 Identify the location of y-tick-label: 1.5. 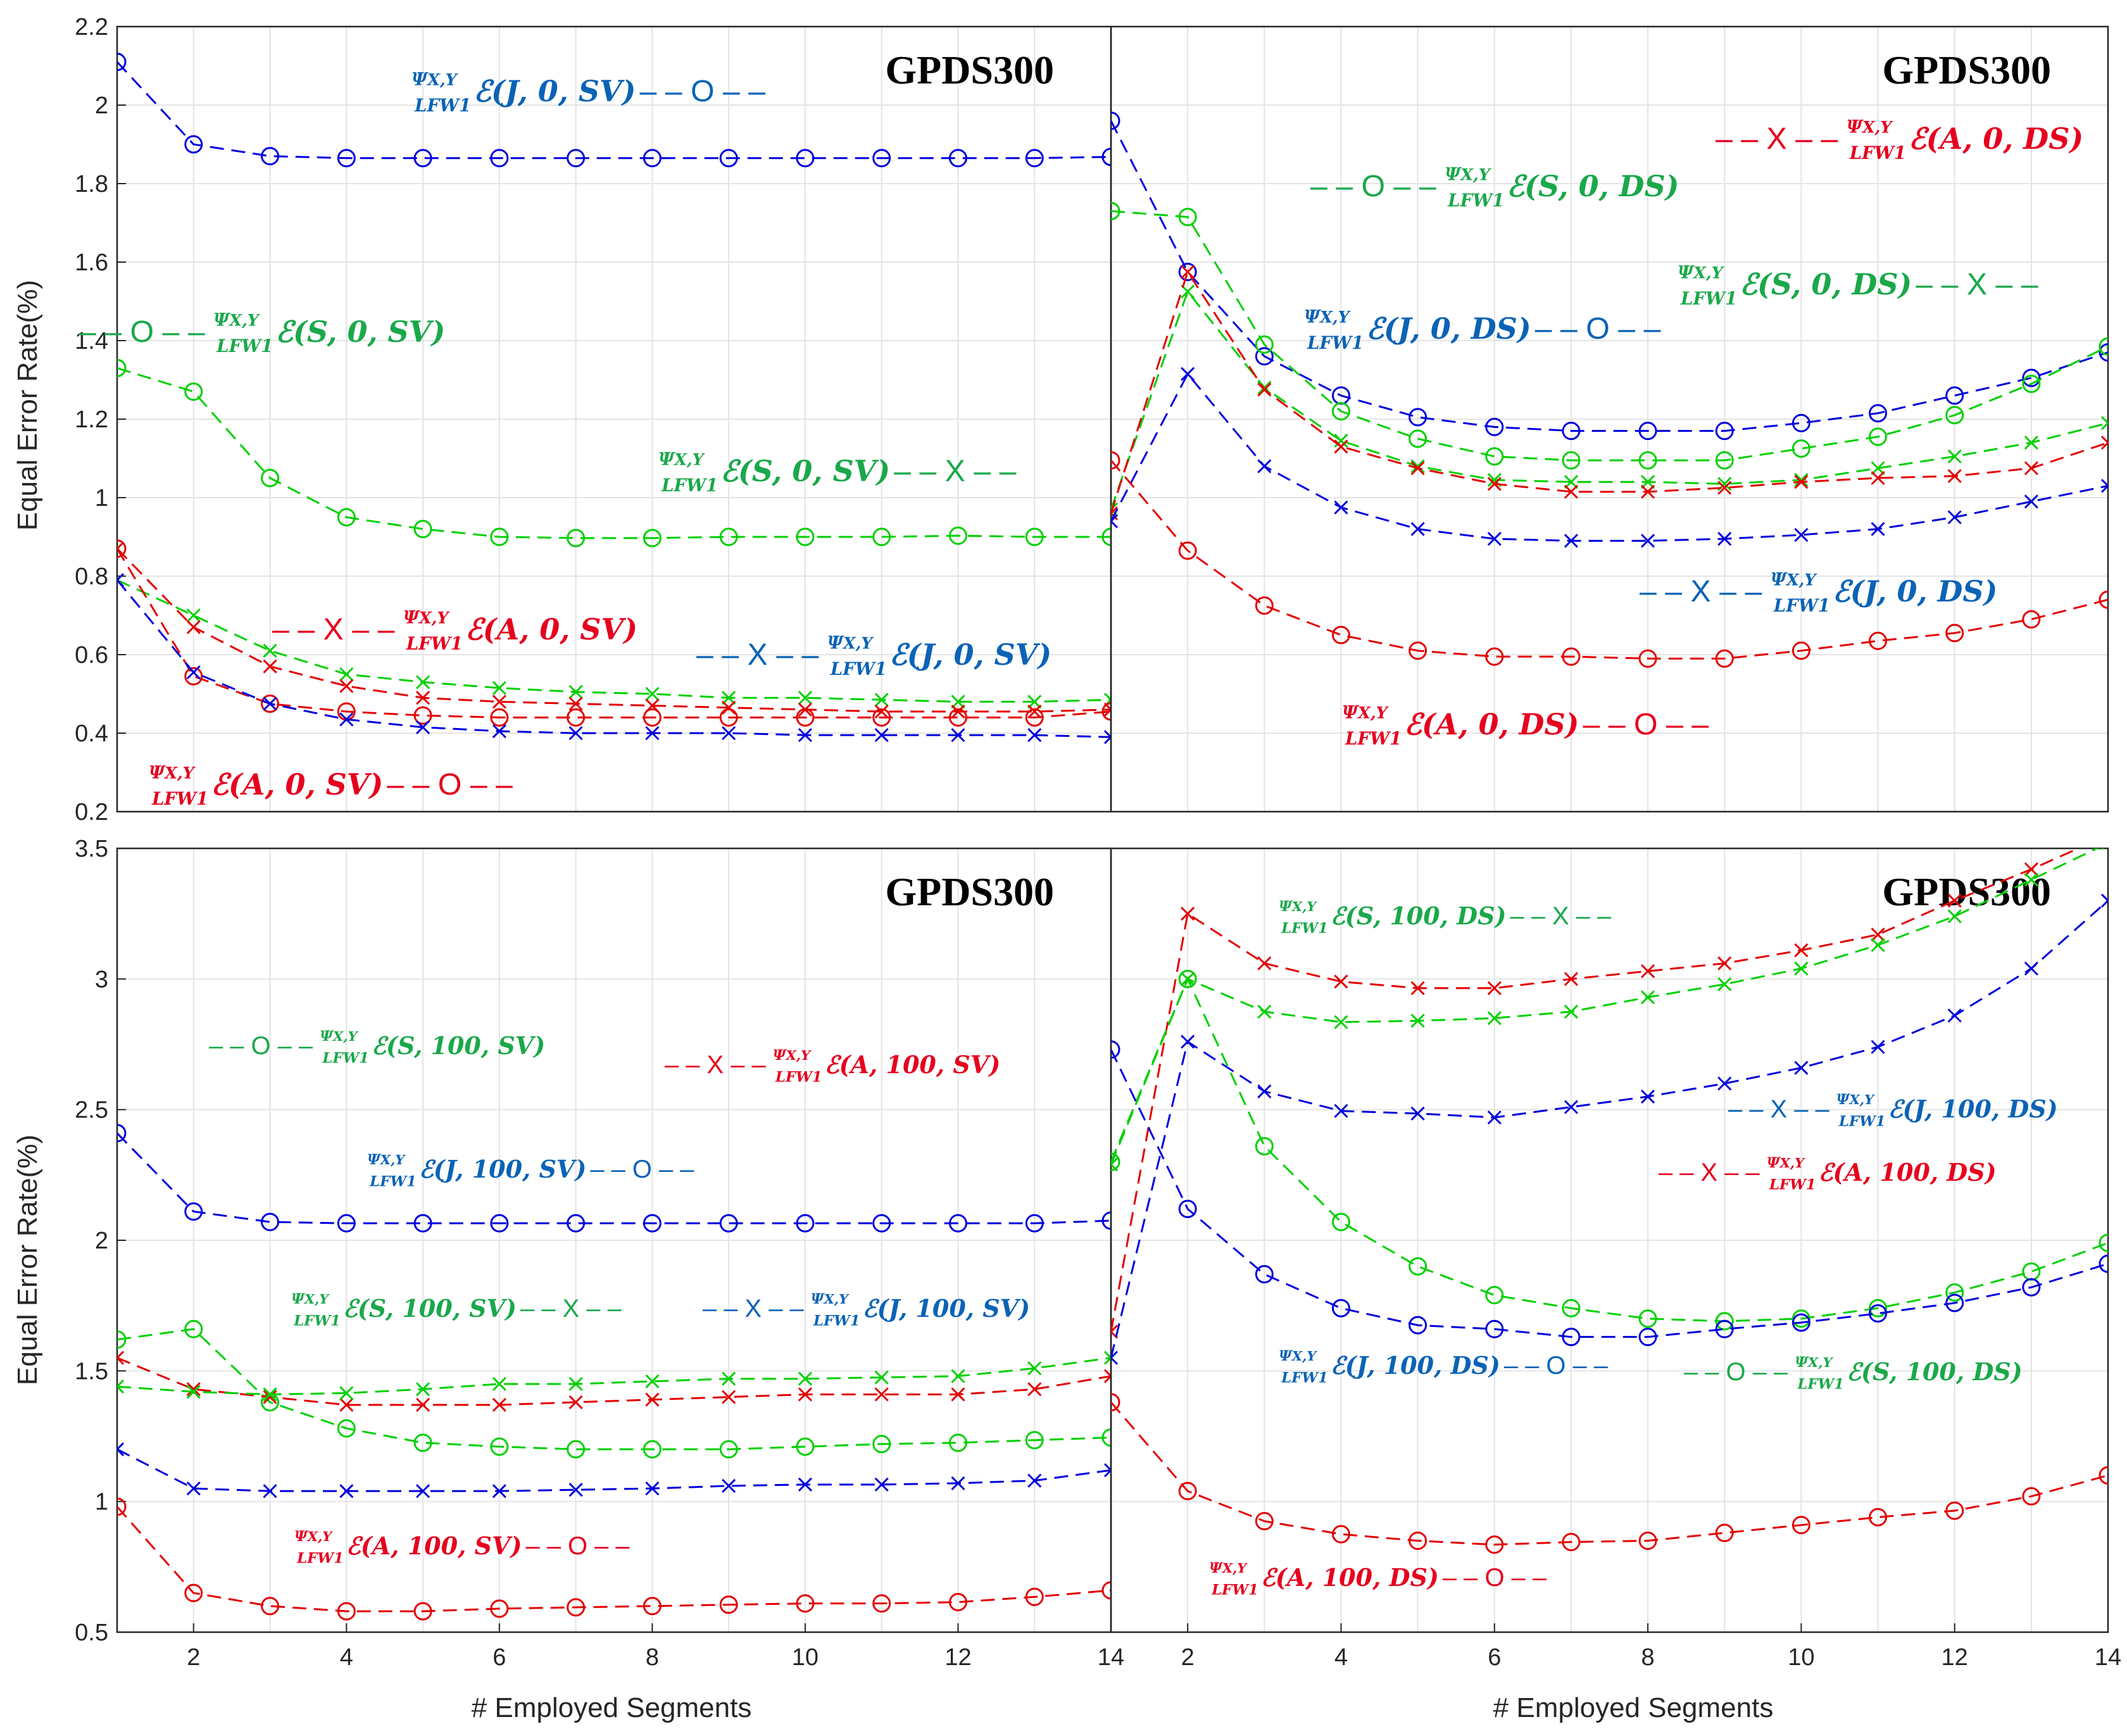
(91, 1371).